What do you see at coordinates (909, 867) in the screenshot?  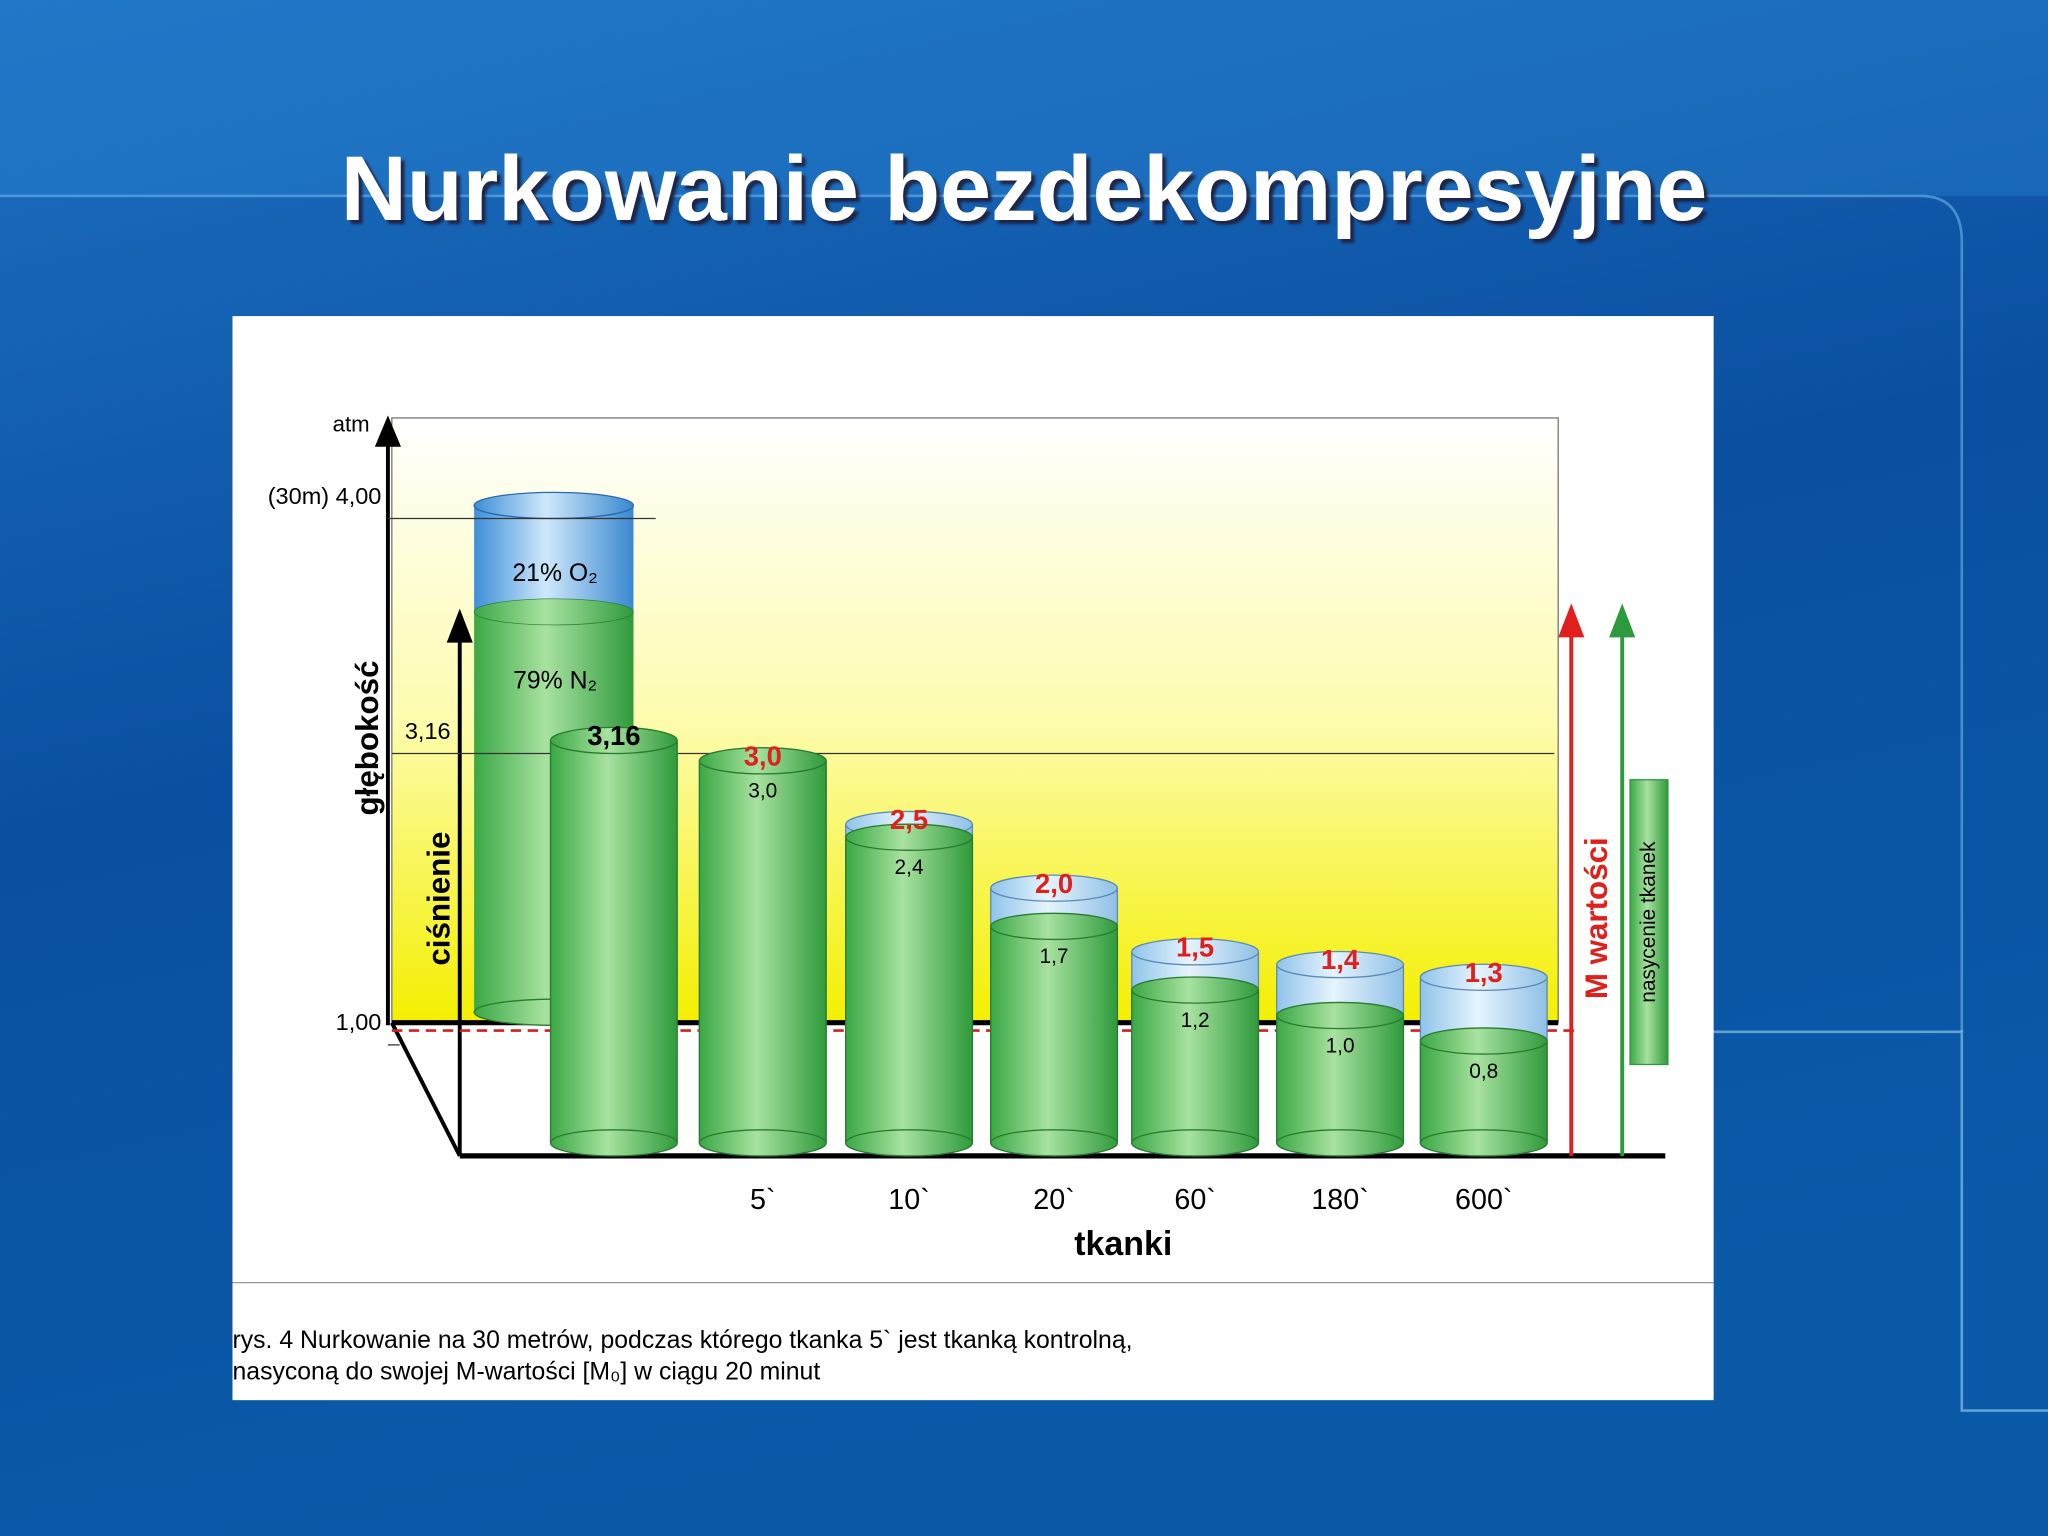 I see `saturation-label: 2,4` at bounding box center [909, 867].